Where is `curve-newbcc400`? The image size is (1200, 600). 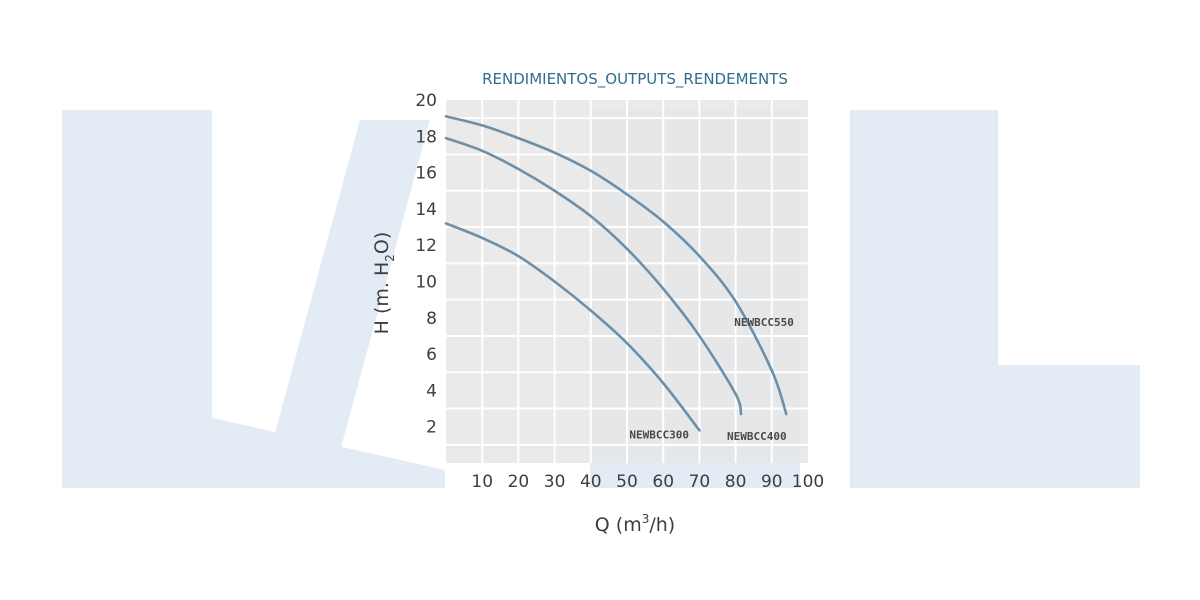 curve-newbcc400 is located at coordinates (593, 276).